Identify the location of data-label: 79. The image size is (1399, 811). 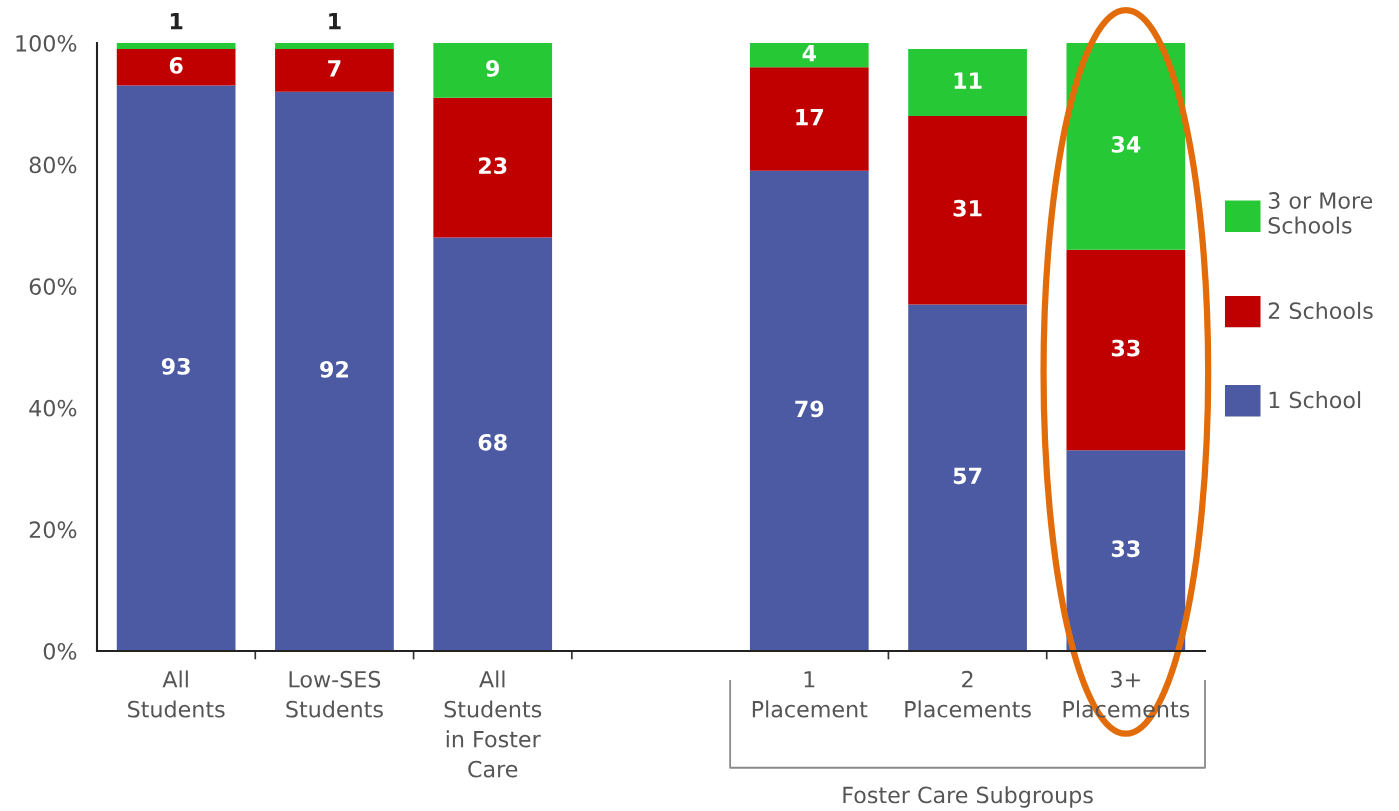
(809, 409).